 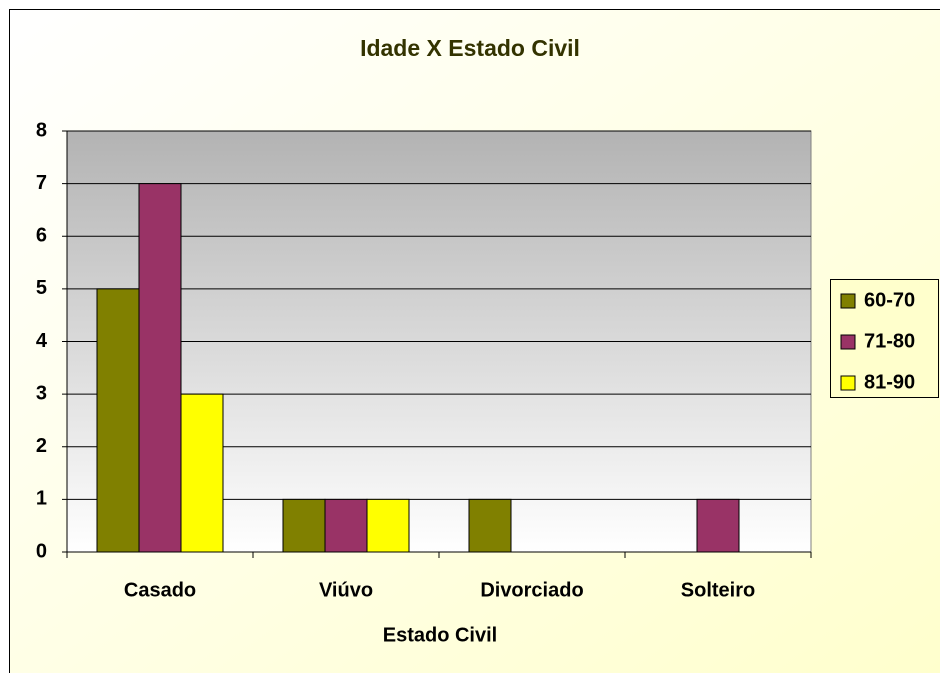 What do you see at coordinates (41, 236) in the screenshot?
I see `y-tick-label: 6` at bounding box center [41, 236].